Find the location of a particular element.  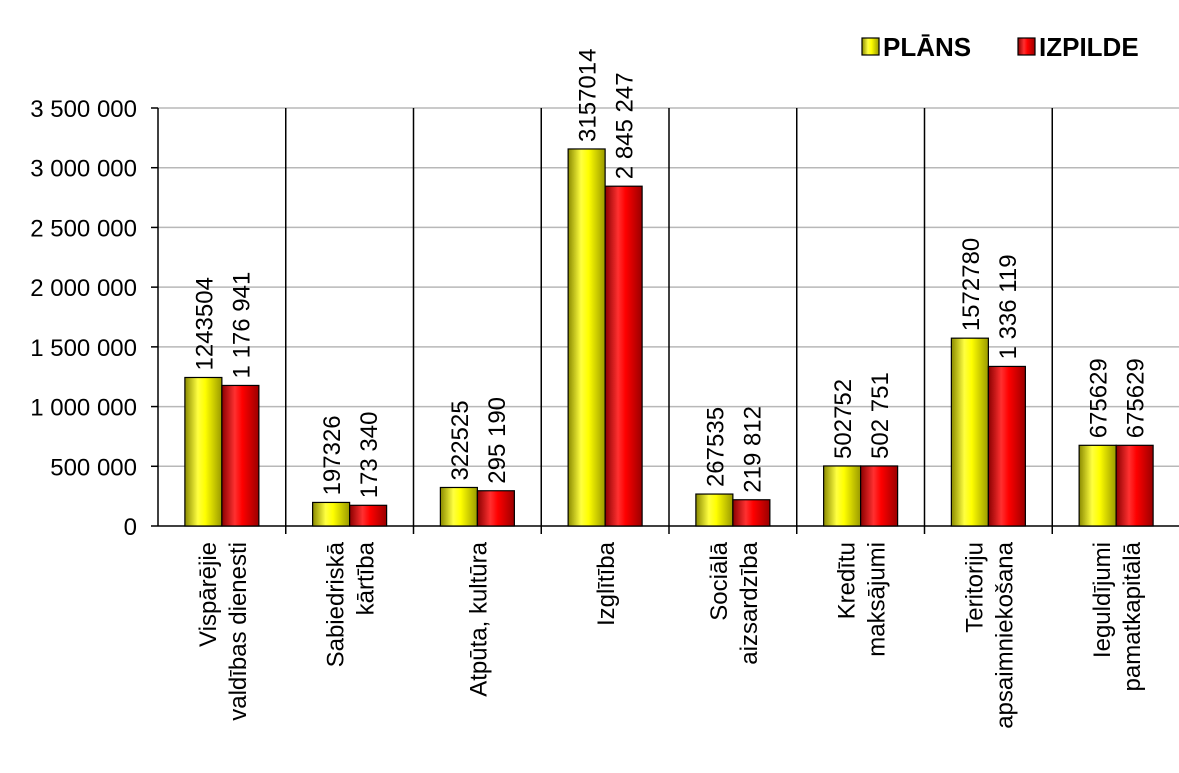

data-label: 502 751 is located at coordinates (880, 415).